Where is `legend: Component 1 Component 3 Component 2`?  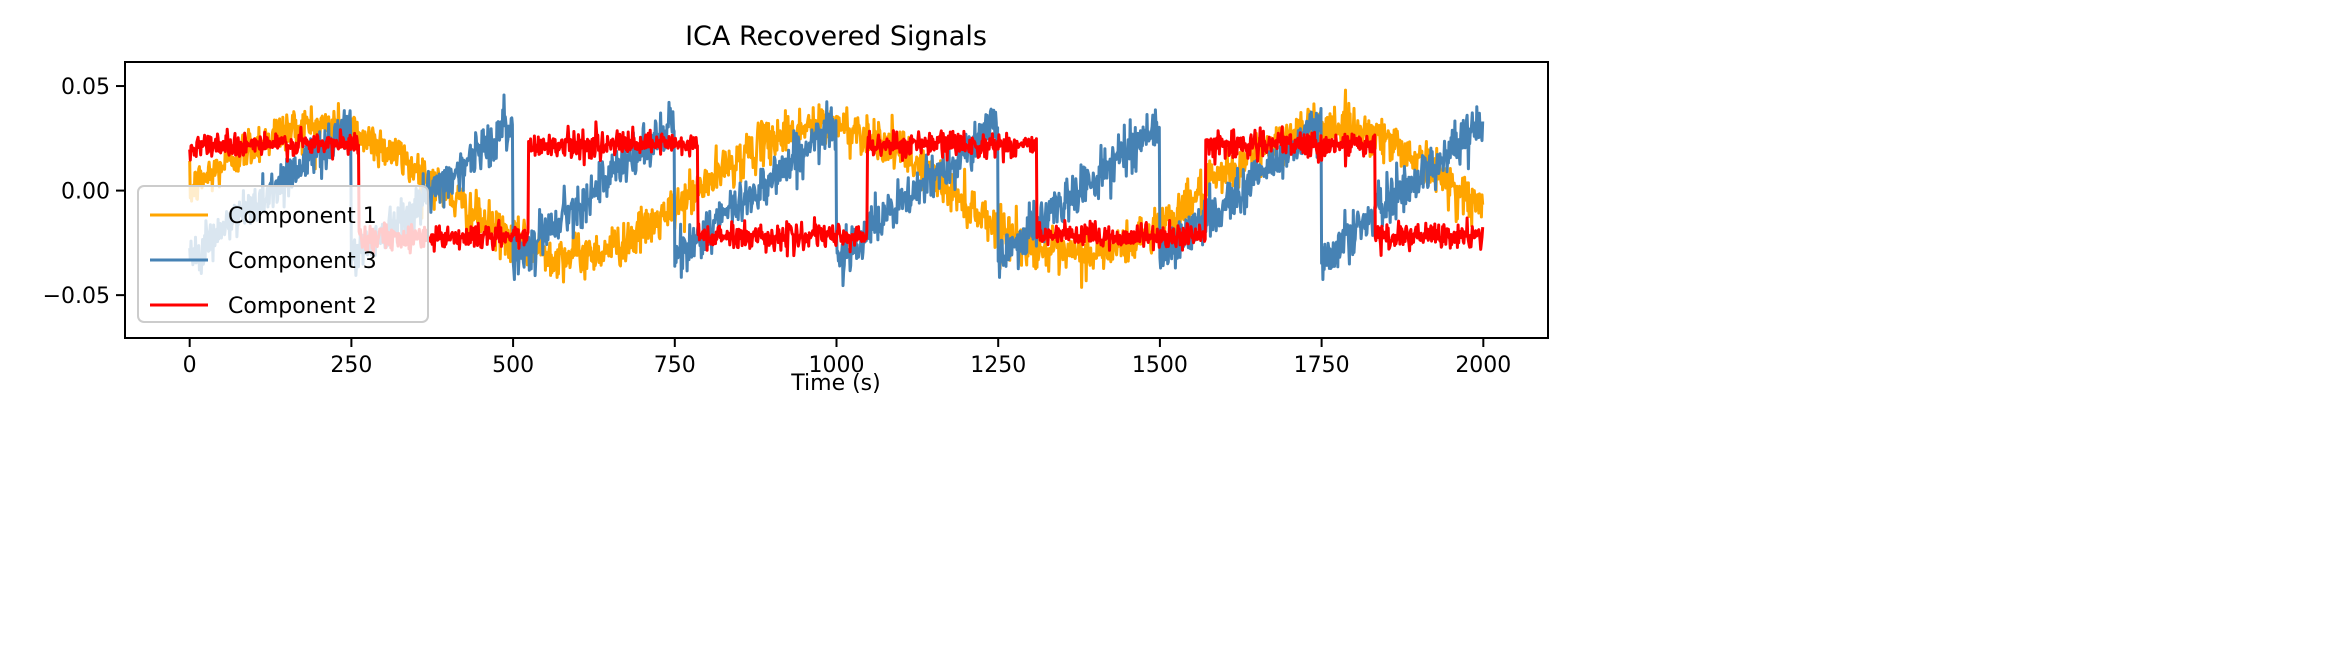 legend: Component 1 Component 3 Component 2 is located at coordinates (283, 254).